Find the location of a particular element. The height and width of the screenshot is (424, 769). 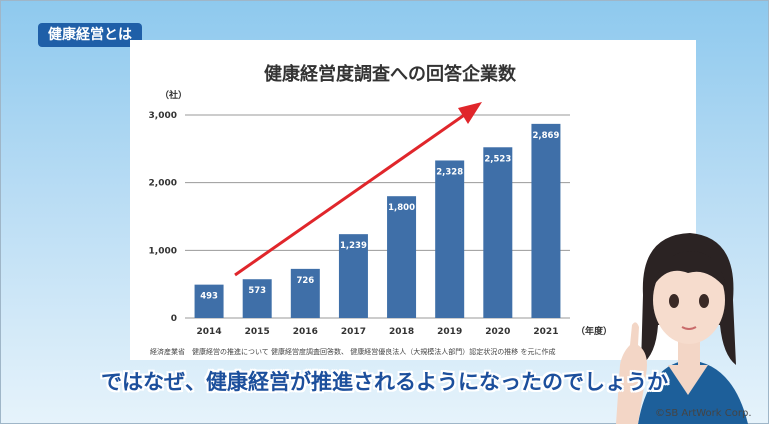

x-tick-label: 2020 is located at coordinates (497, 332).